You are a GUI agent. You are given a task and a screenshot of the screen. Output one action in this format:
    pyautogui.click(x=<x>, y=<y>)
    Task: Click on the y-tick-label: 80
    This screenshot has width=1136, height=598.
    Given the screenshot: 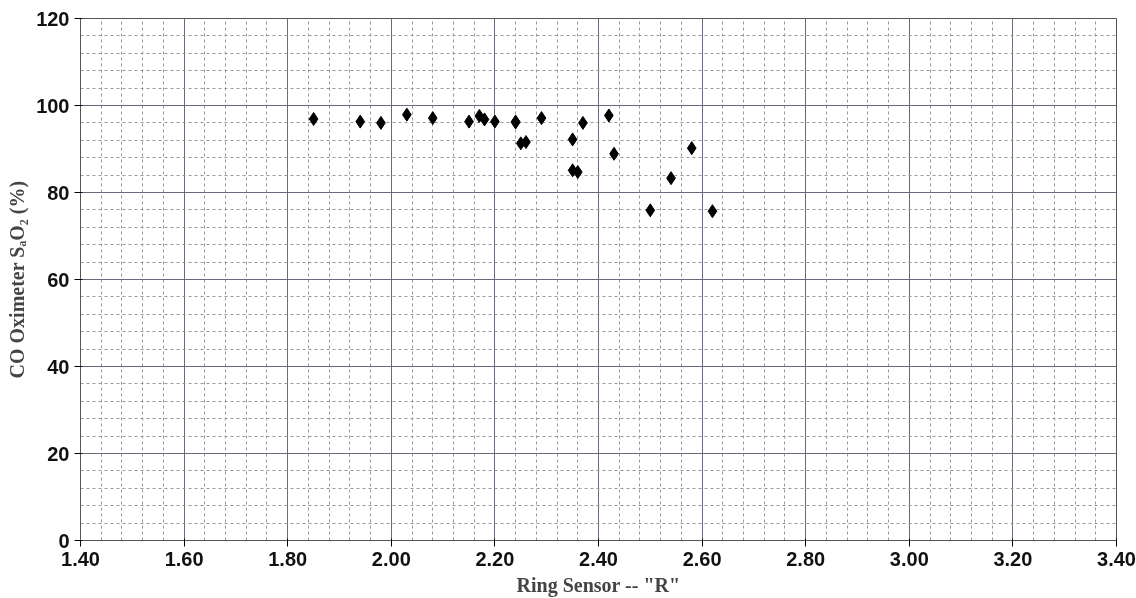 What is the action you would take?
    pyautogui.click(x=58, y=192)
    